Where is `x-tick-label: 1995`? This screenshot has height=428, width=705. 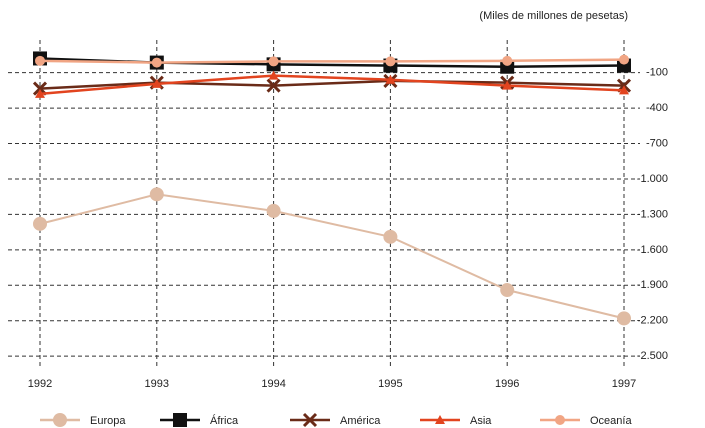 x-tick-label: 1995 is located at coordinates (390, 384).